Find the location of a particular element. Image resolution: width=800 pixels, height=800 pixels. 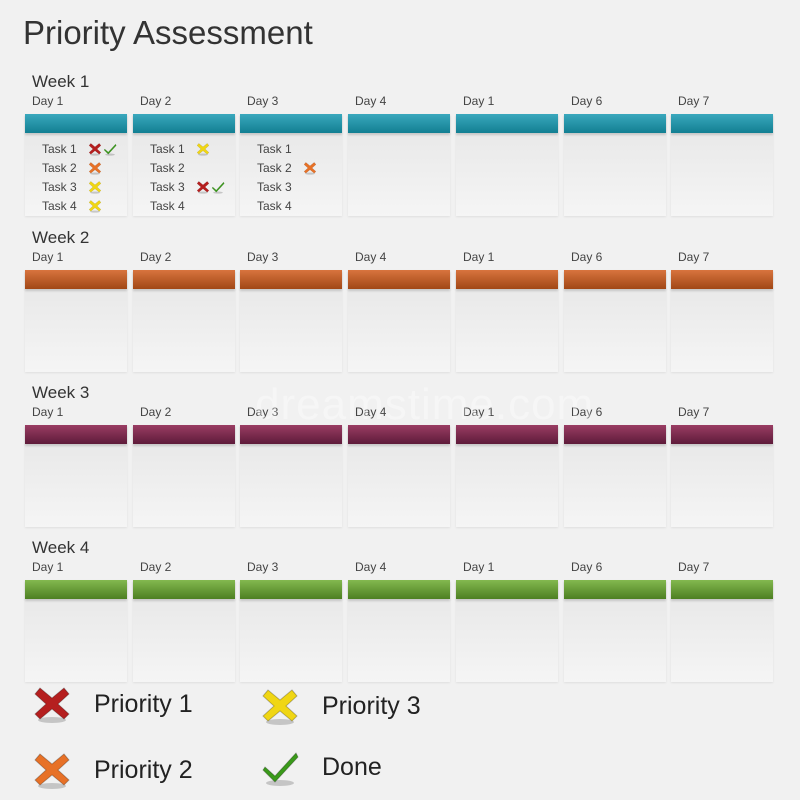

legend-priority2: Priority 2 is located at coordinates (112, 770).